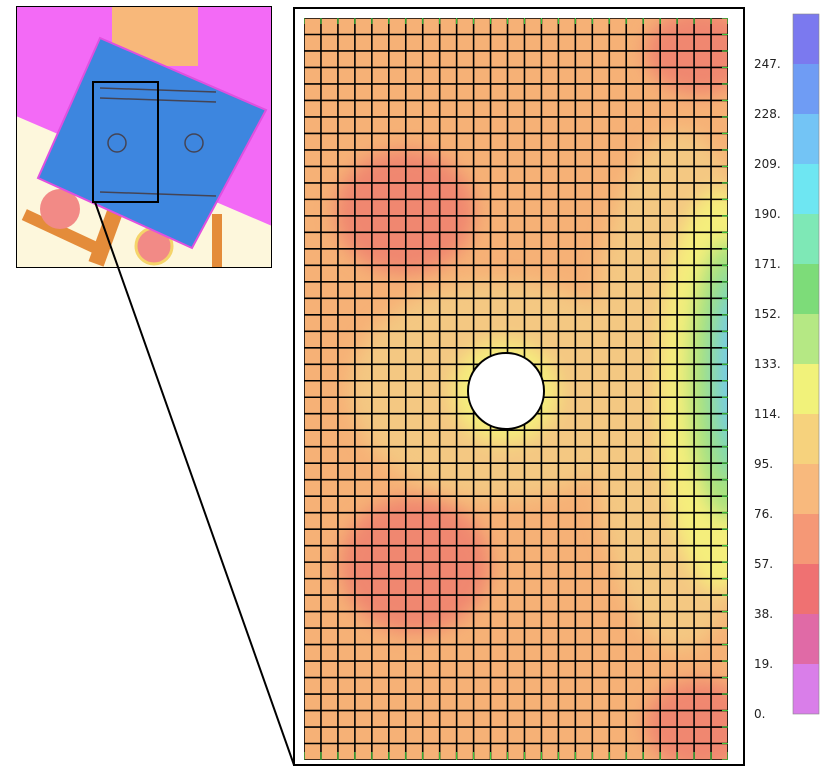  What do you see at coordinates (65, 234) in the screenshot?
I see `inset-orange-bar-left` at bounding box center [65, 234].